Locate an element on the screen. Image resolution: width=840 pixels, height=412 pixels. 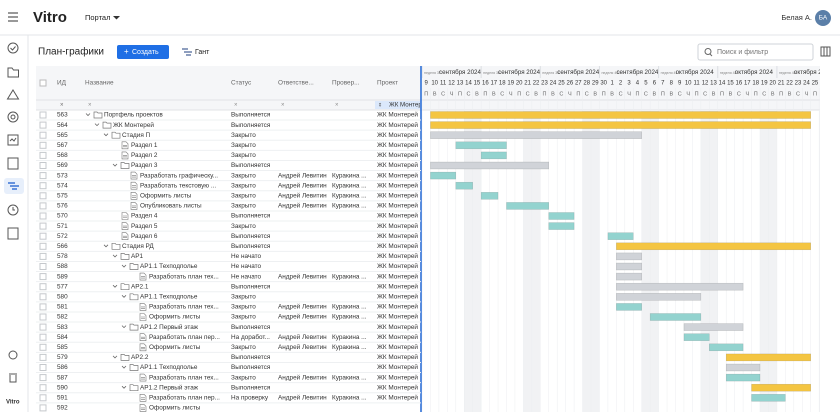
task-icon is located at coordinates (143, 347).